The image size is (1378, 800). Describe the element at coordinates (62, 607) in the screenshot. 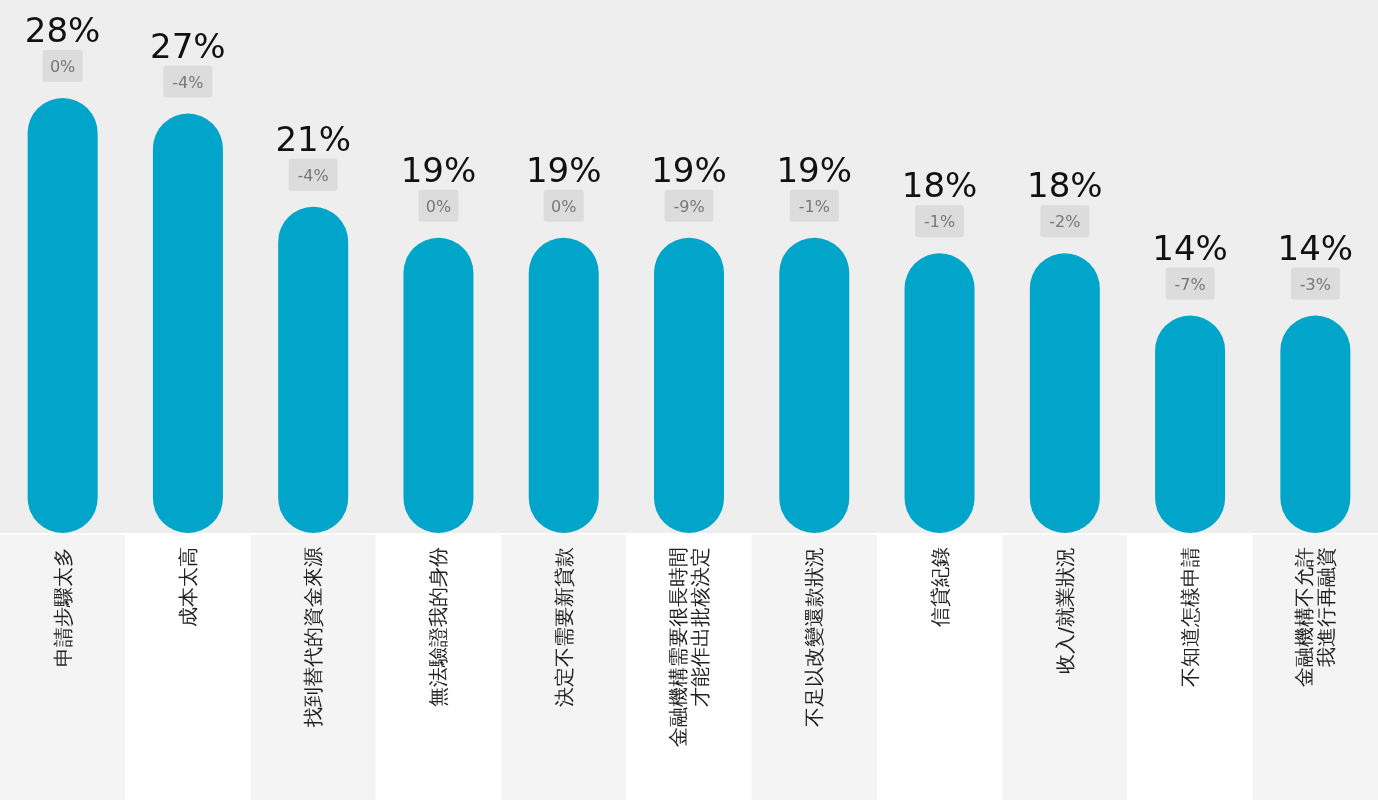

I see `x-tick-label: 申請步驟太多` at that location.